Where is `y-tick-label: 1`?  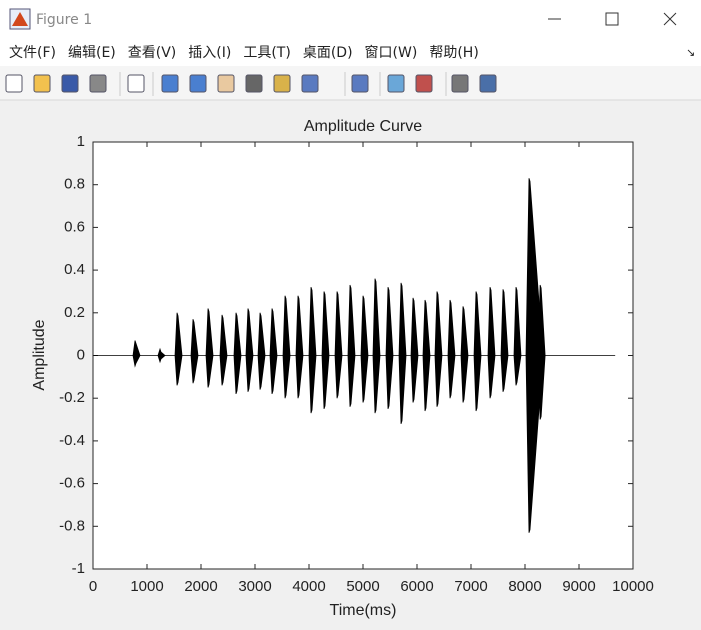
y-tick-label: 1 is located at coordinates (81, 141).